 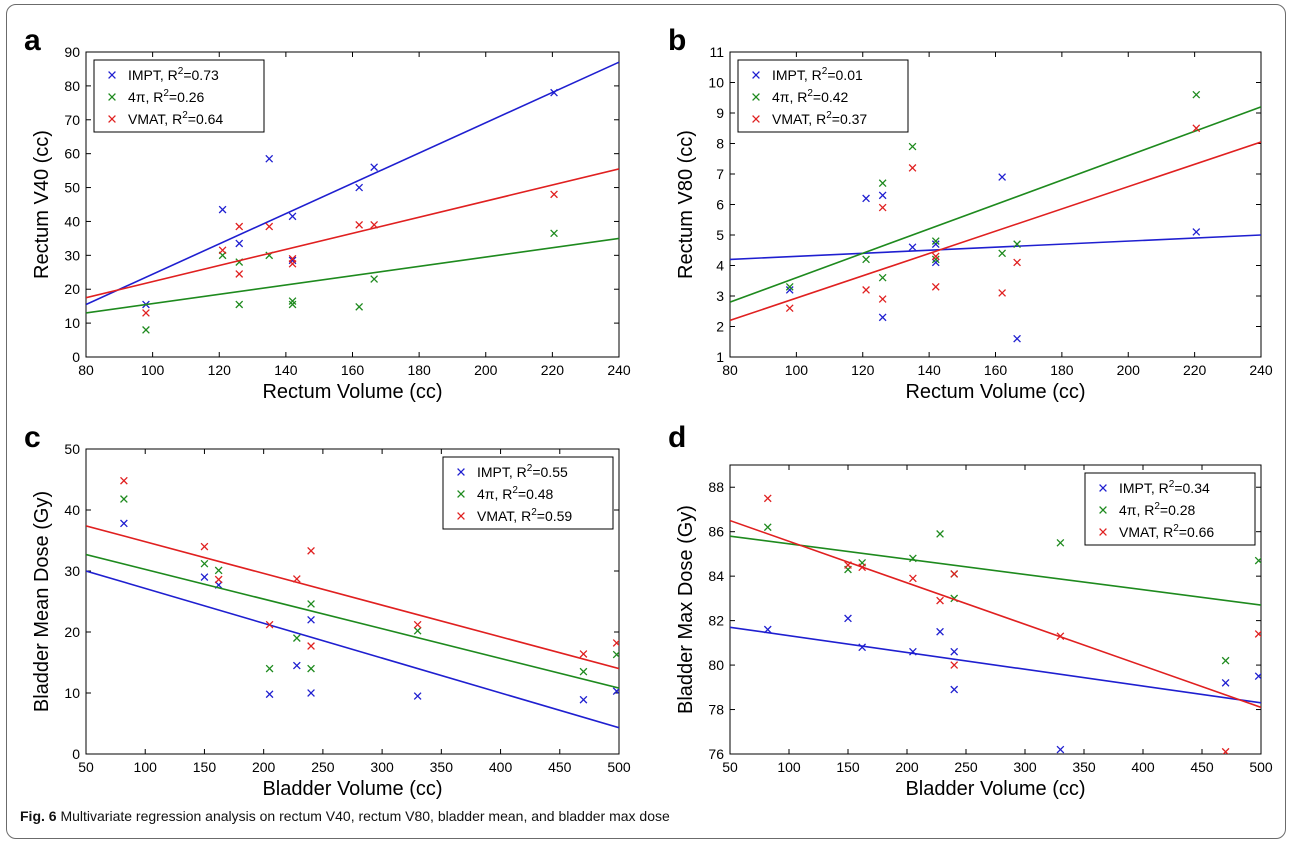 I want to click on x-tick-label: 140, so click(x=929, y=370).